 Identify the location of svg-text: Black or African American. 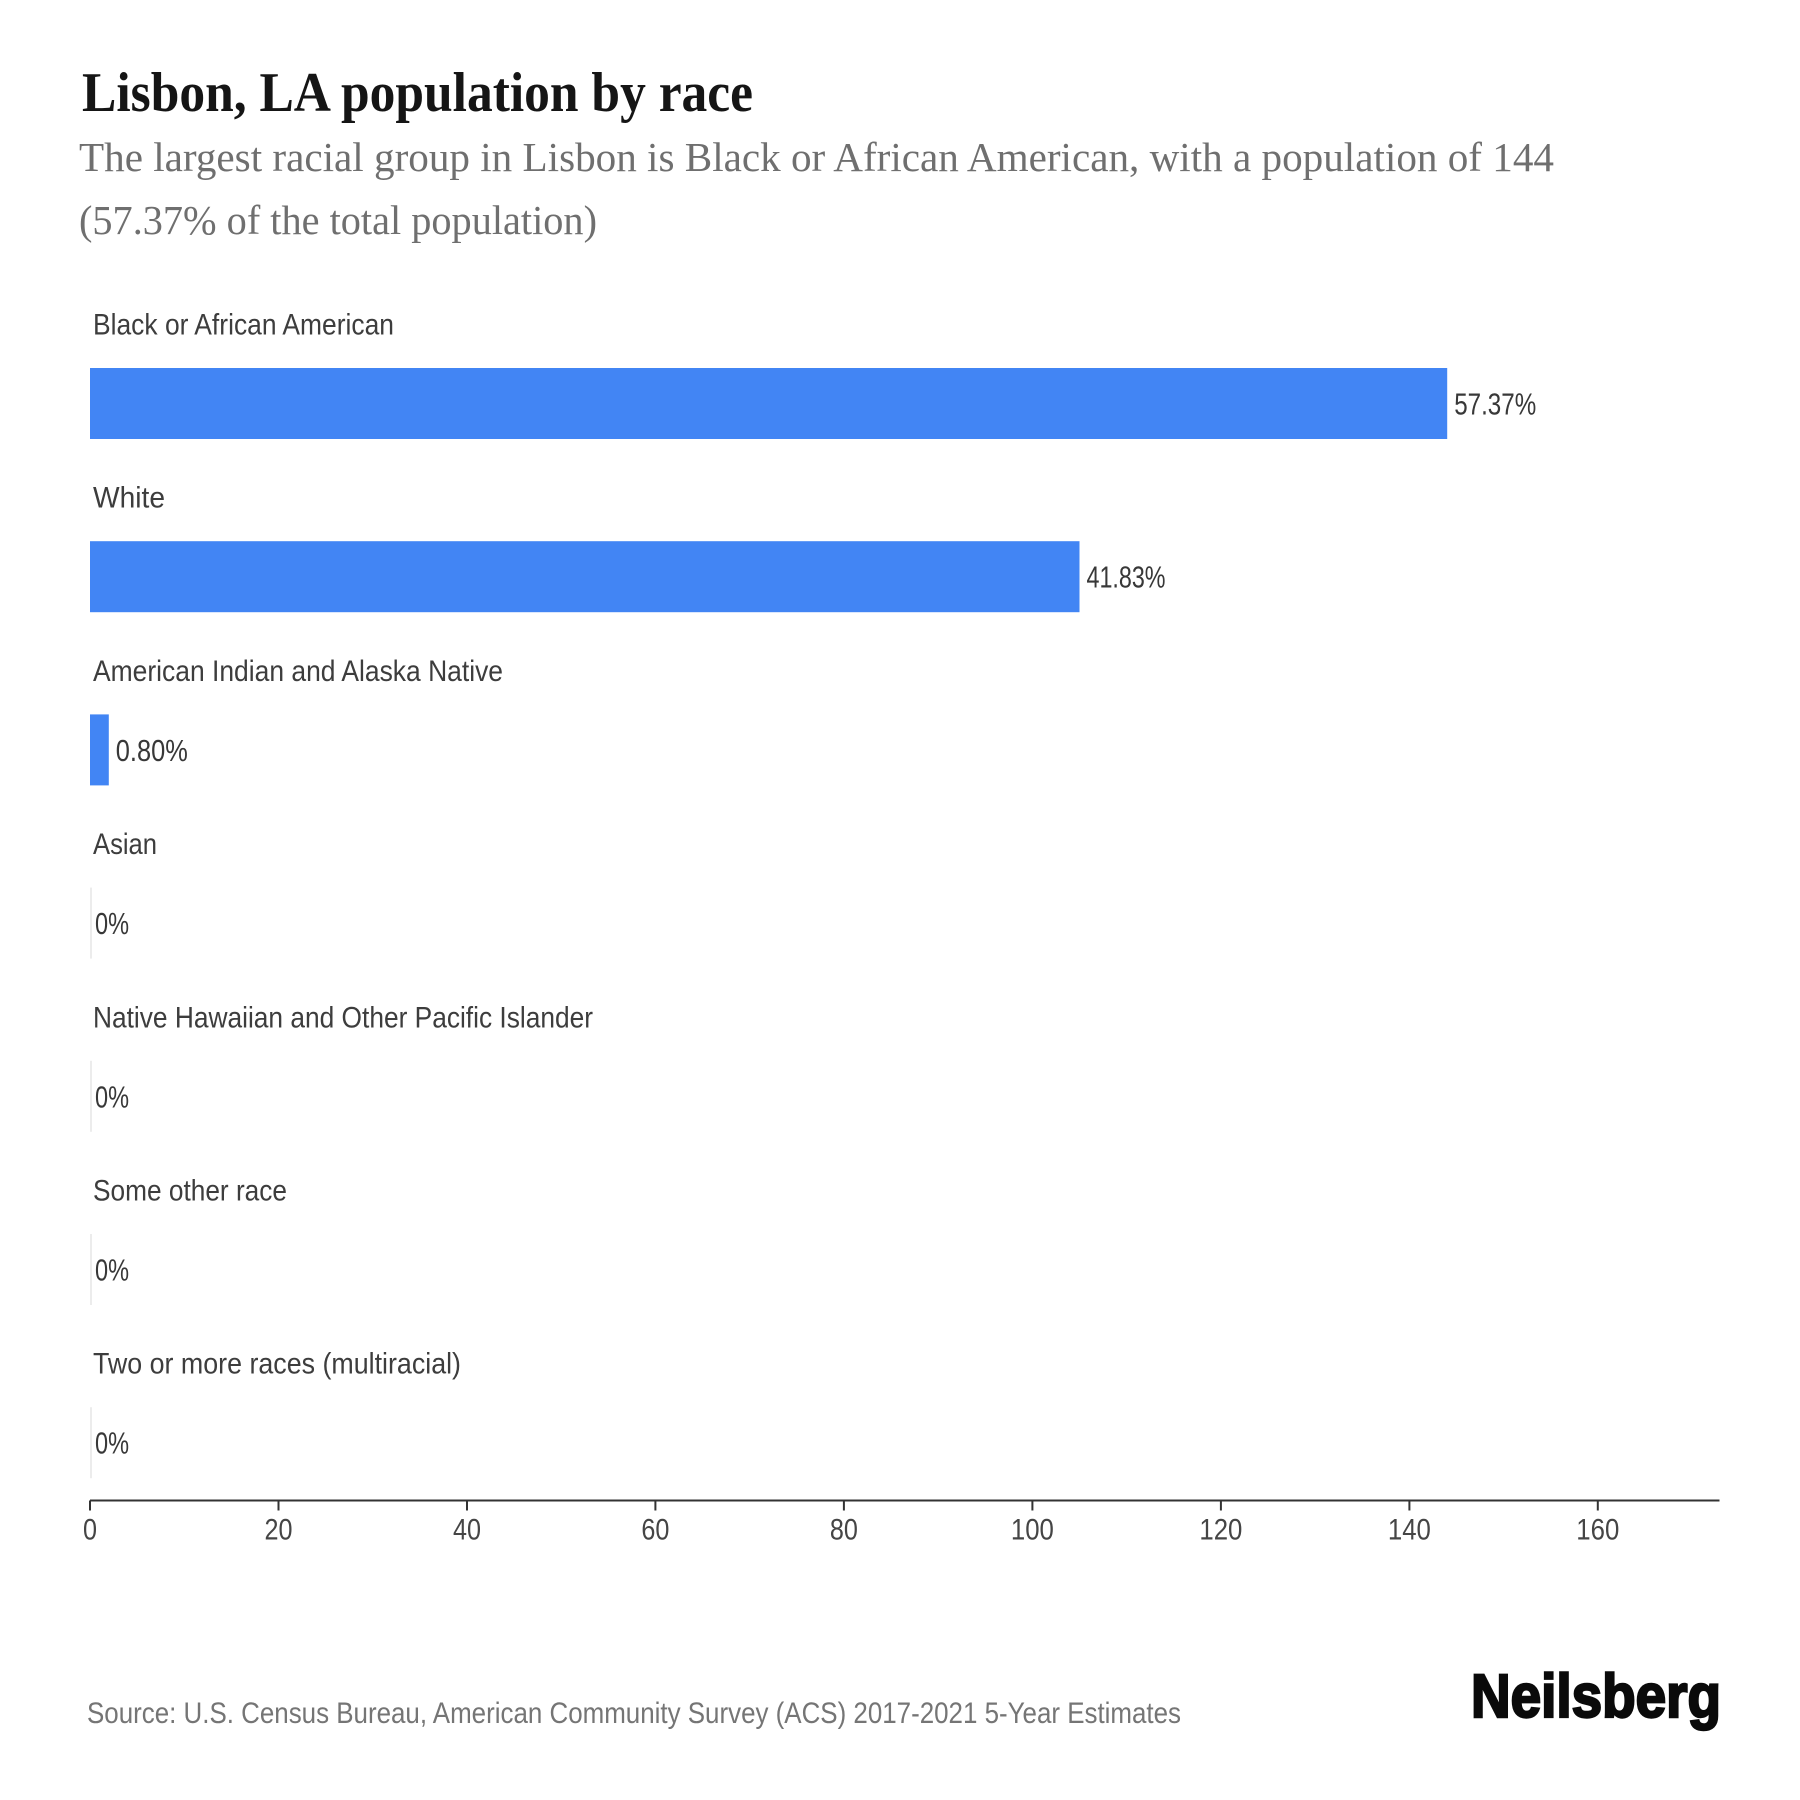
(243, 325).